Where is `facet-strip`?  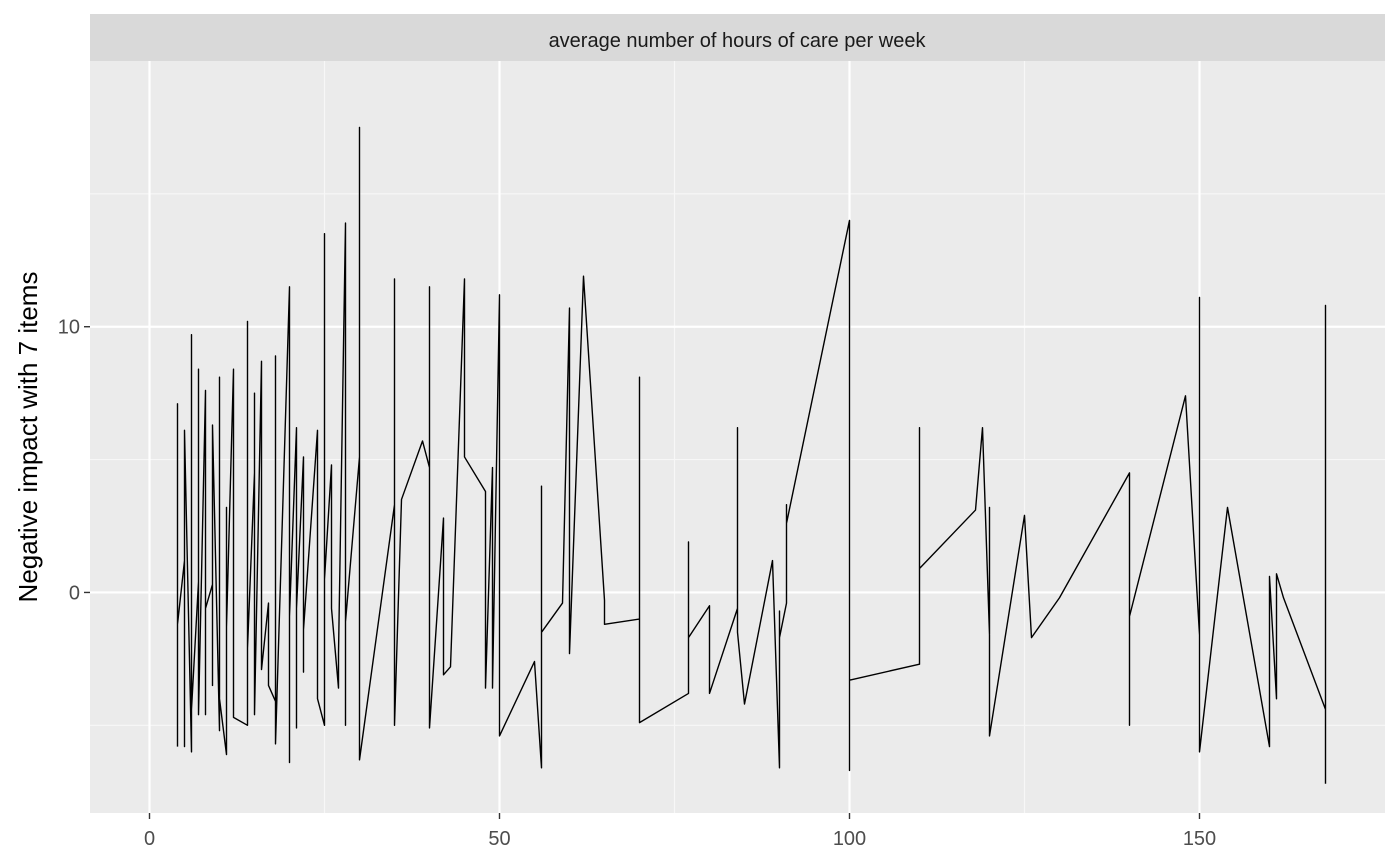 facet-strip is located at coordinates (737, 37).